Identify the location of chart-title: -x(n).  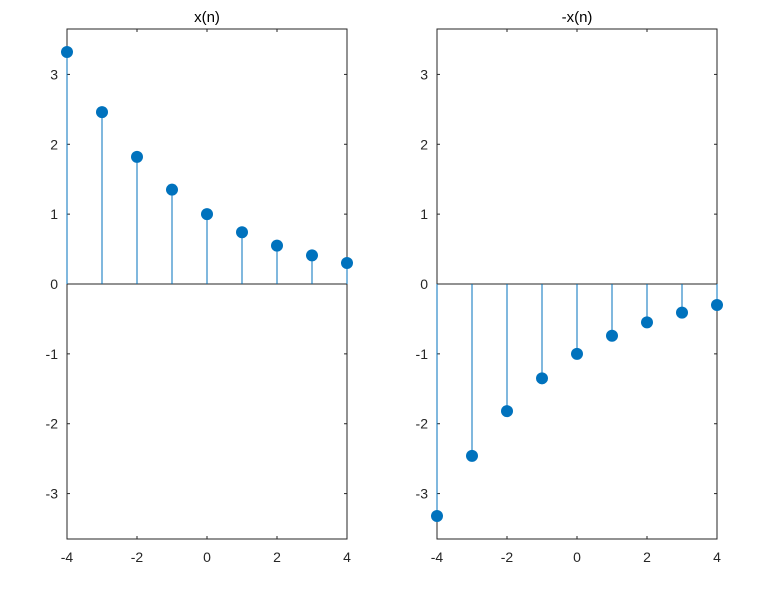
(577, 17).